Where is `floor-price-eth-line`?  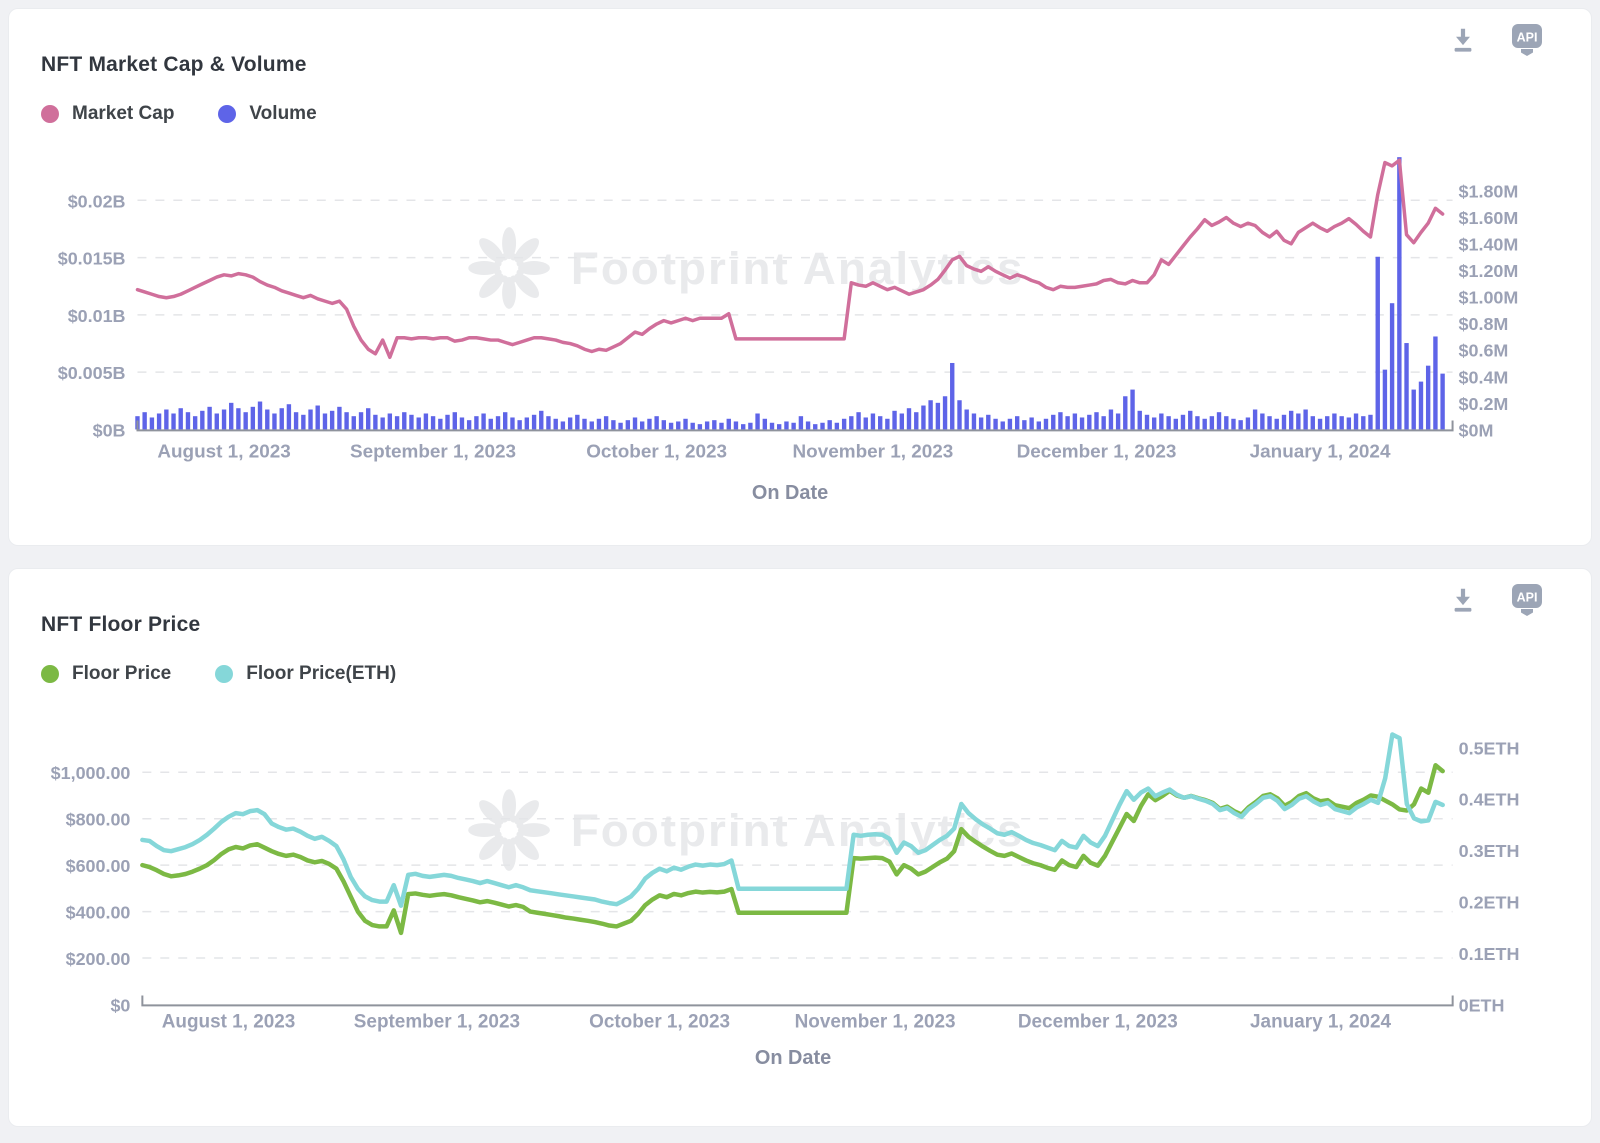
floor-price-eth-line is located at coordinates (792, 820).